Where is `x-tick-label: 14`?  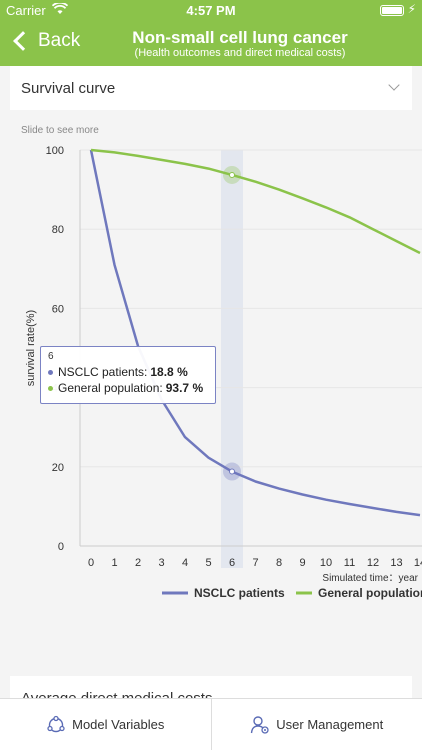 x-tick-label: 14 is located at coordinates (418, 563).